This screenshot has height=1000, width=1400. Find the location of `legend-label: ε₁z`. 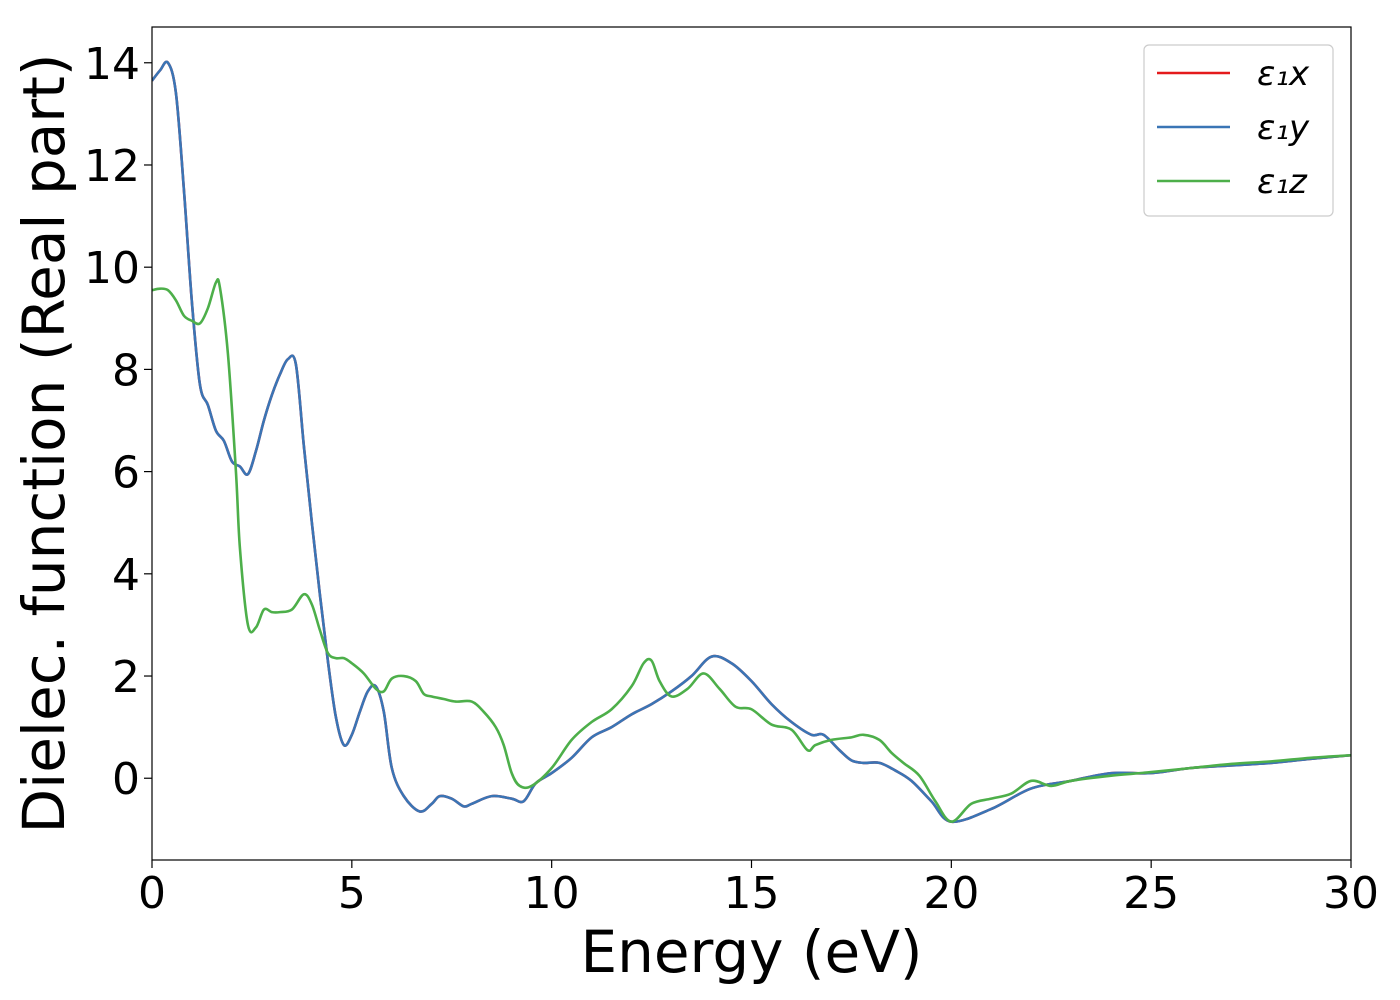

legend-label: ε₁z is located at coordinates (1282, 182).